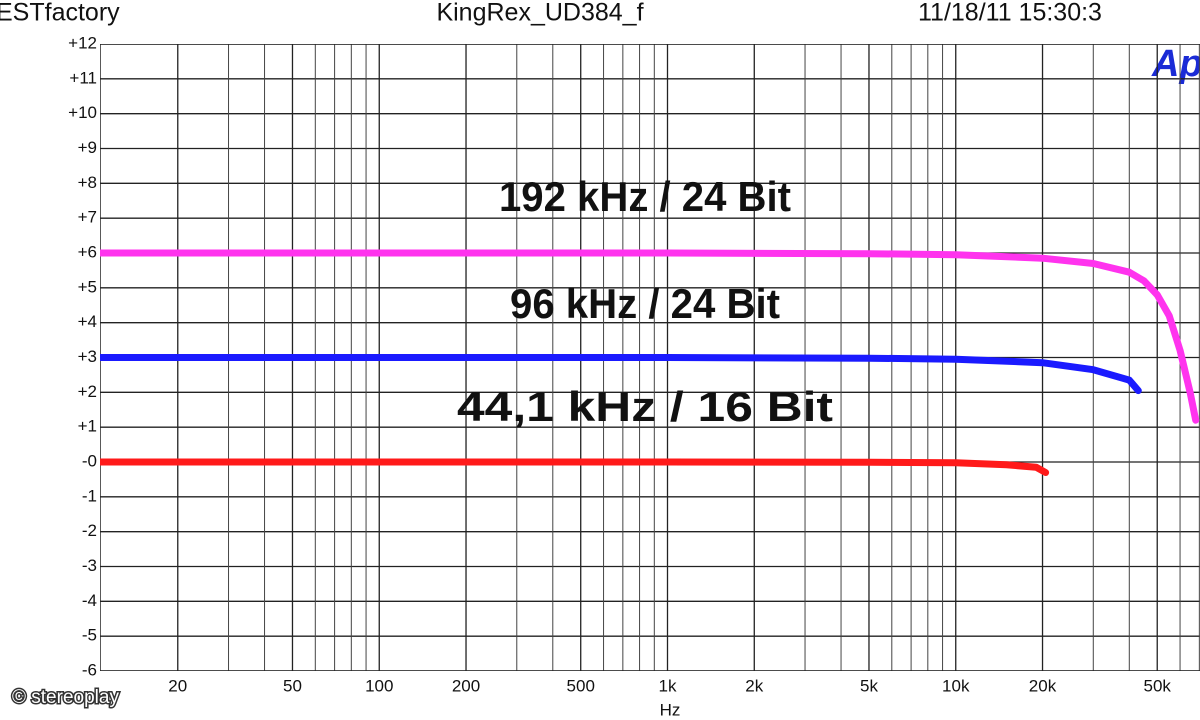 The width and height of the screenshot is (1200, 720). I want to click on y-tick-label: +3, so click(87, 356).